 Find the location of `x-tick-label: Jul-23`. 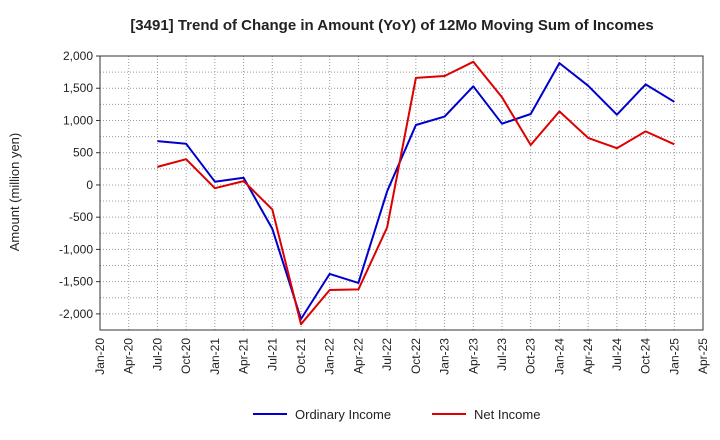

x-tick-label: Jul-23 is located at coordinates (502, 354).